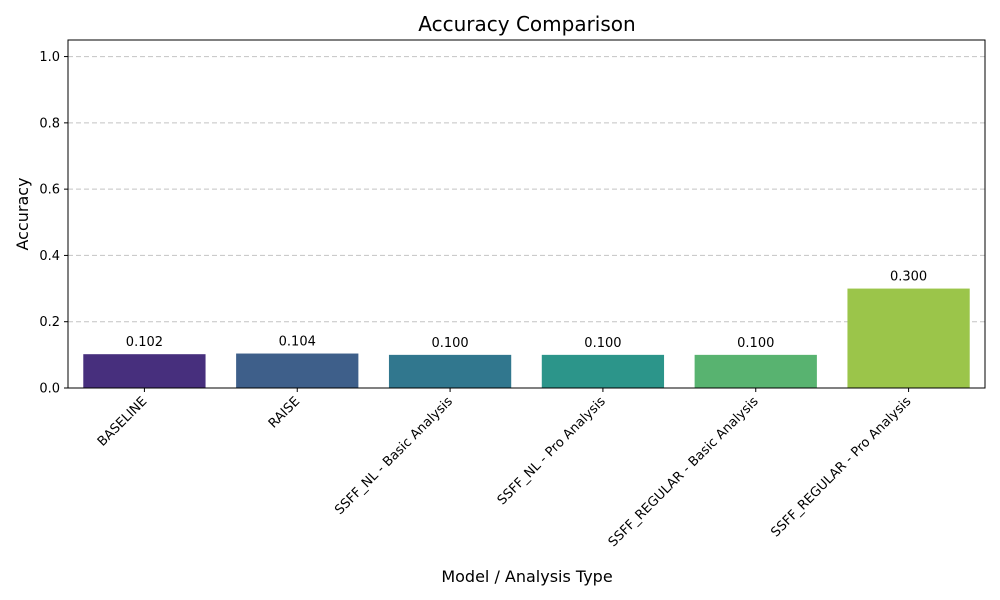 This screenshot has height=600, width=1000. Describe the element at coordinates (684, 472) in the screenshot. I see `x-tick-label: SSFF_REGULAR - Basic Analysis` at that location.